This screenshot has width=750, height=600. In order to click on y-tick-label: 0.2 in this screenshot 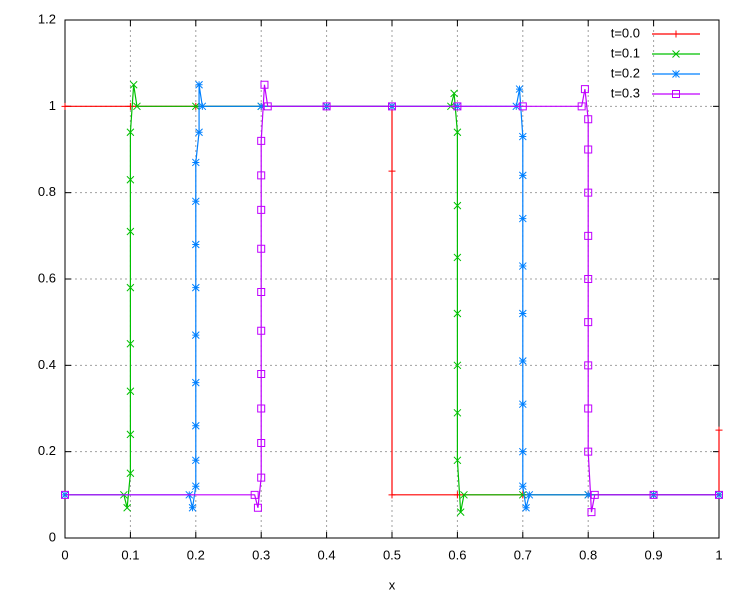, I will do `click(47, 450)`.